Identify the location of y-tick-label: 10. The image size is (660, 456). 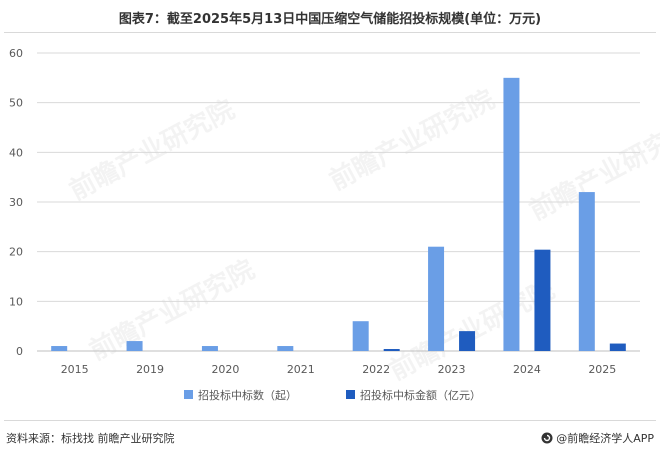
(16, 301).